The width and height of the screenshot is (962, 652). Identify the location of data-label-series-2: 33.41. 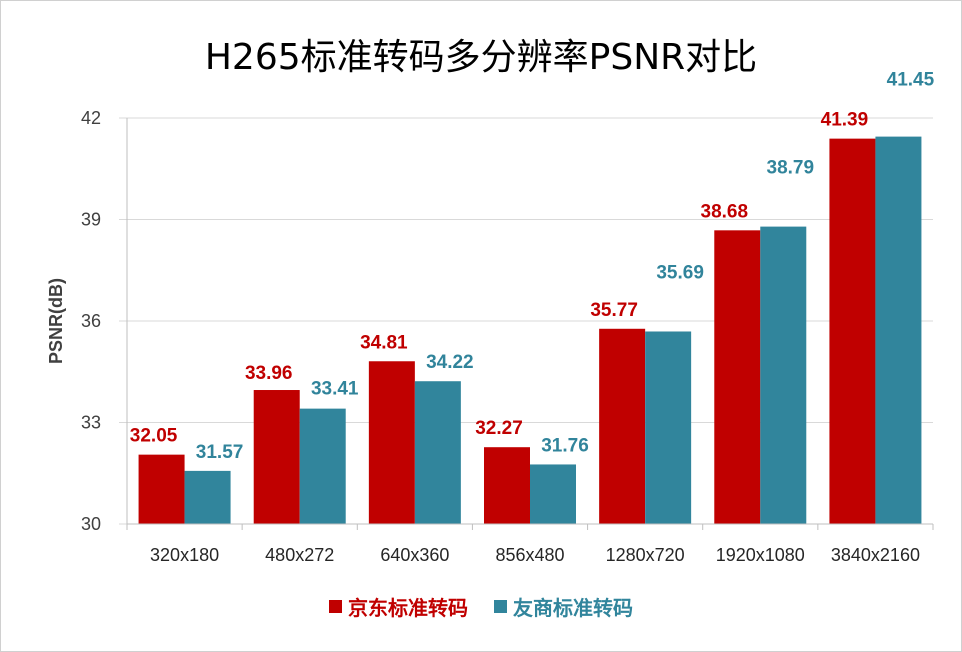
(335, 389).